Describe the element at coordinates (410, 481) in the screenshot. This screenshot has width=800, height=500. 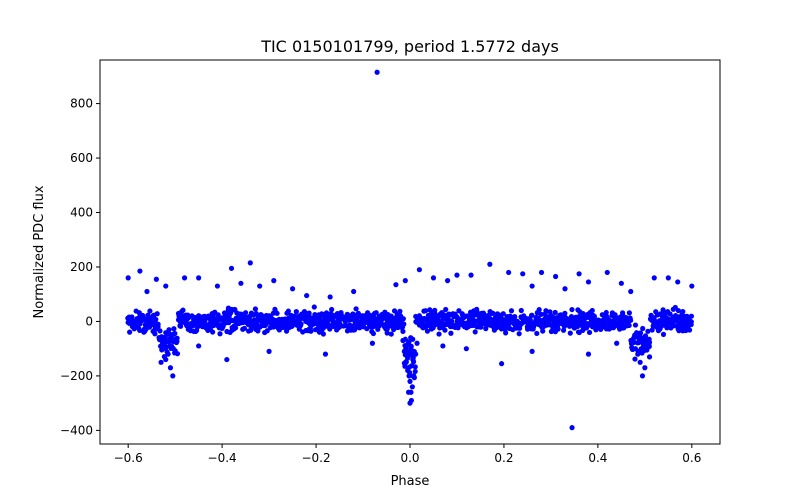
I see `x-axis-label: Phase` at that location.